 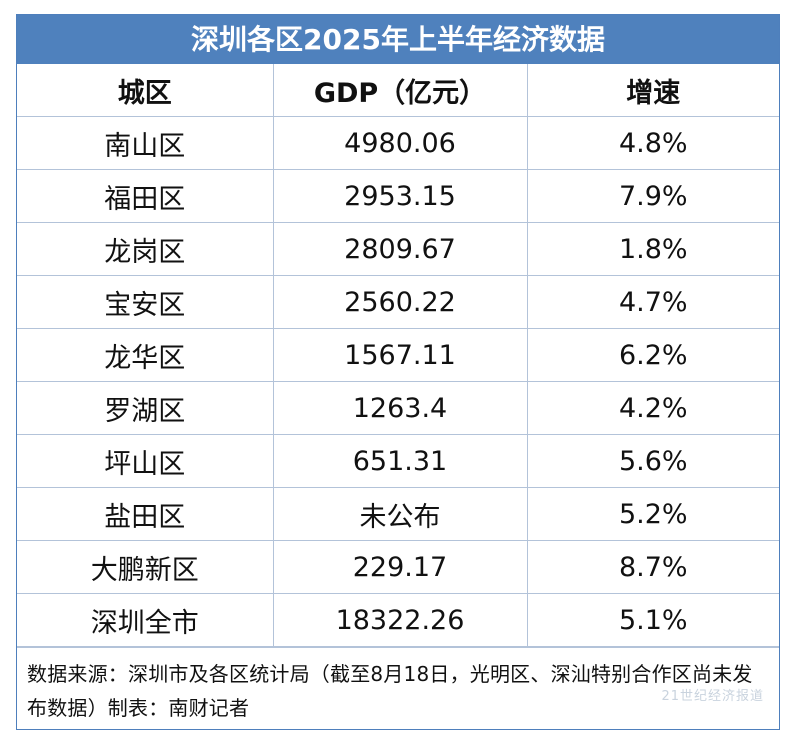 I want to click on cell-gdp: 2809.67, so click(x=400, y=249).